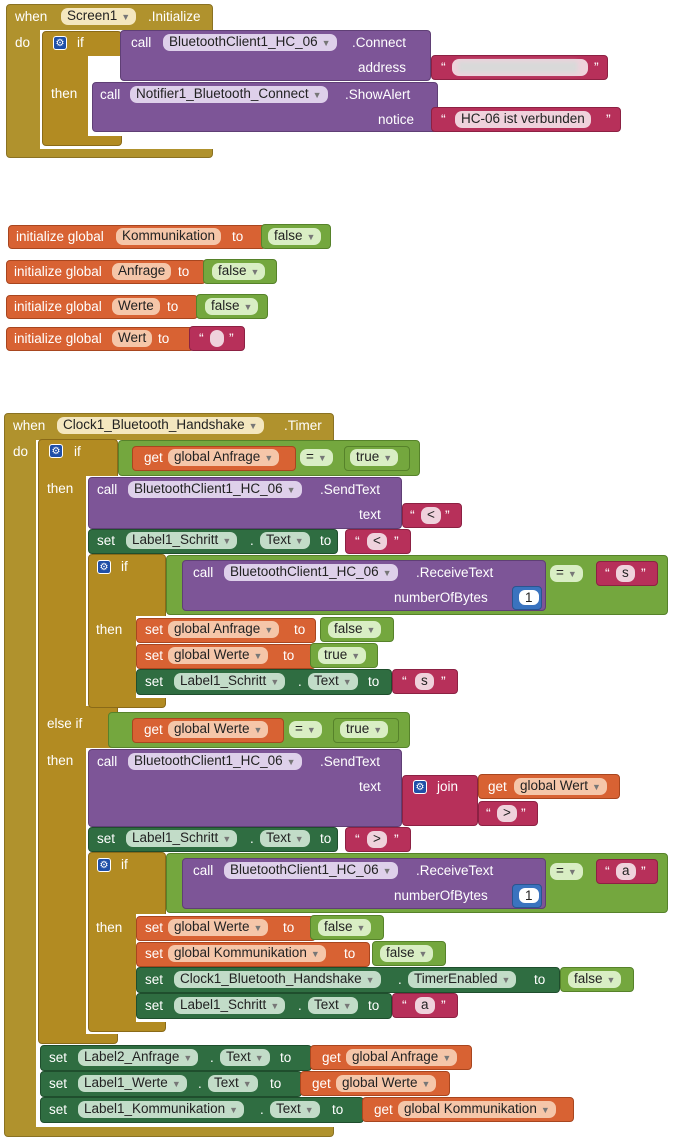 The height and width of the screenshot is (1142, 674). What do you see at coordinates (106, 272) in the screenshot?
I see `init-global-anfrage-block` at bounding box center [106, 272].